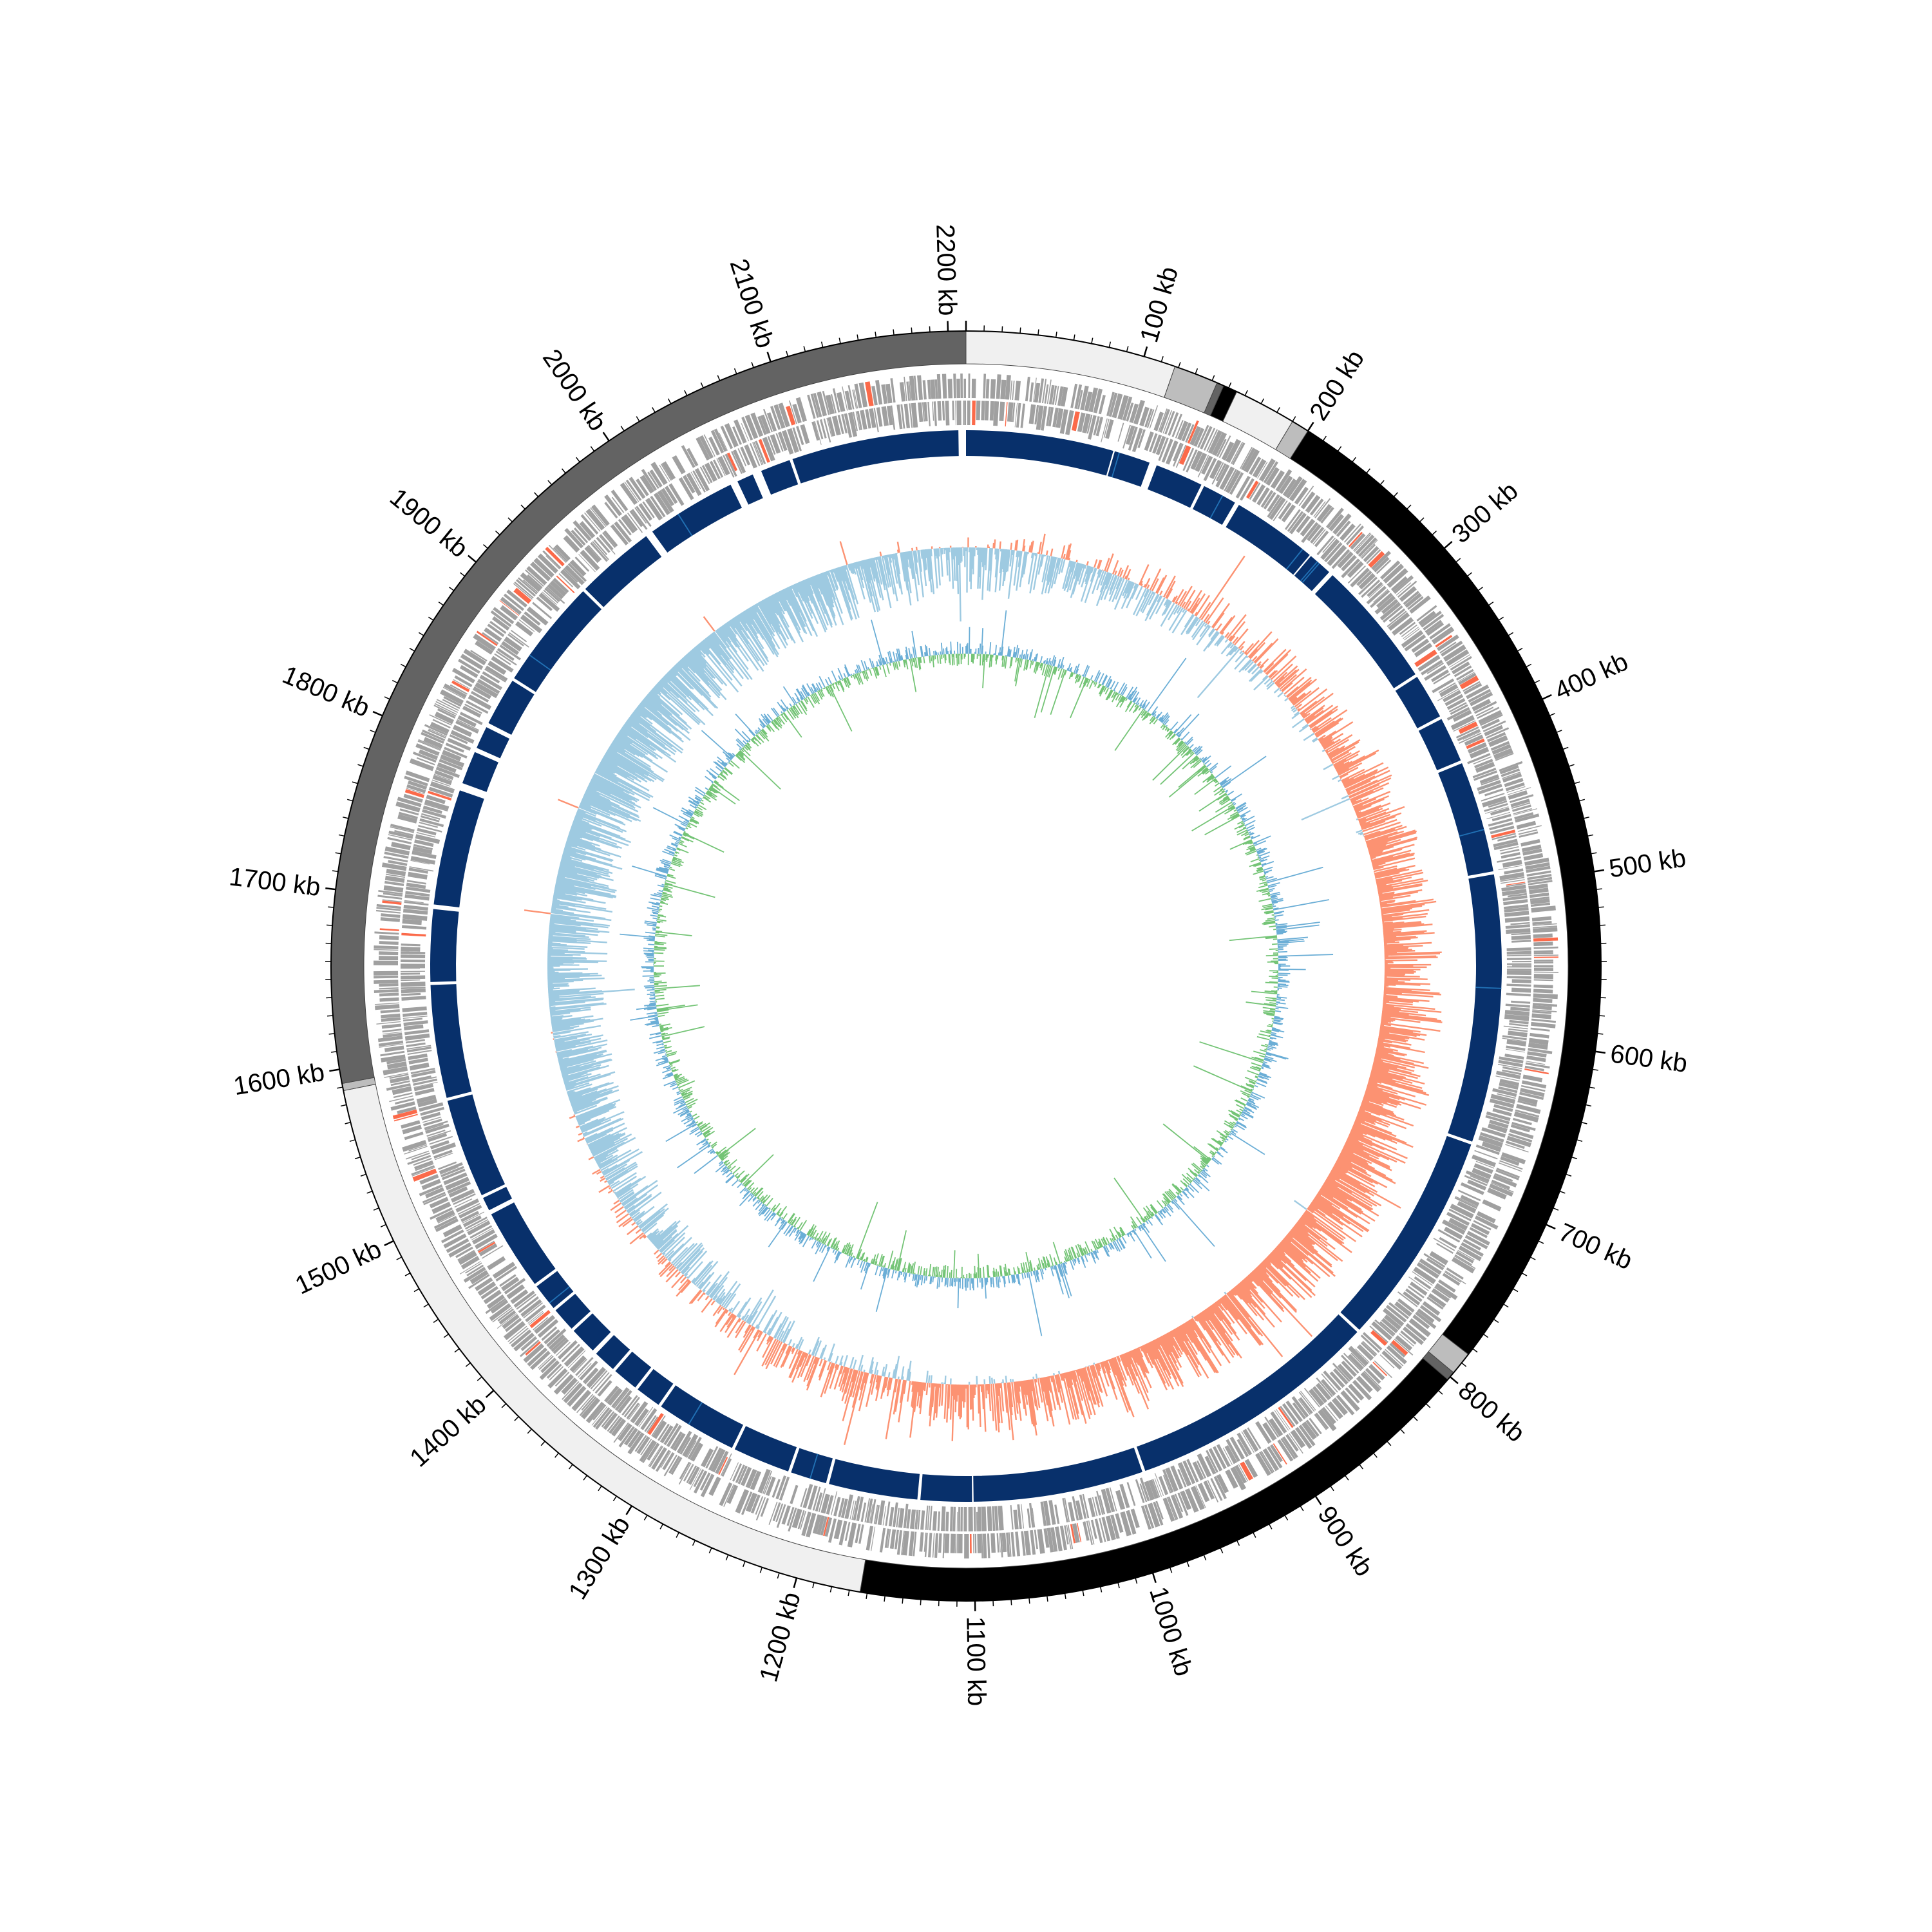 The height and width of the screenshot is (1932, 1932). What do you see at coordinates (279, 1079) in the screenshot?
I see `axis-tick-label: 1600 kb` at bounding box center [279, 1079].